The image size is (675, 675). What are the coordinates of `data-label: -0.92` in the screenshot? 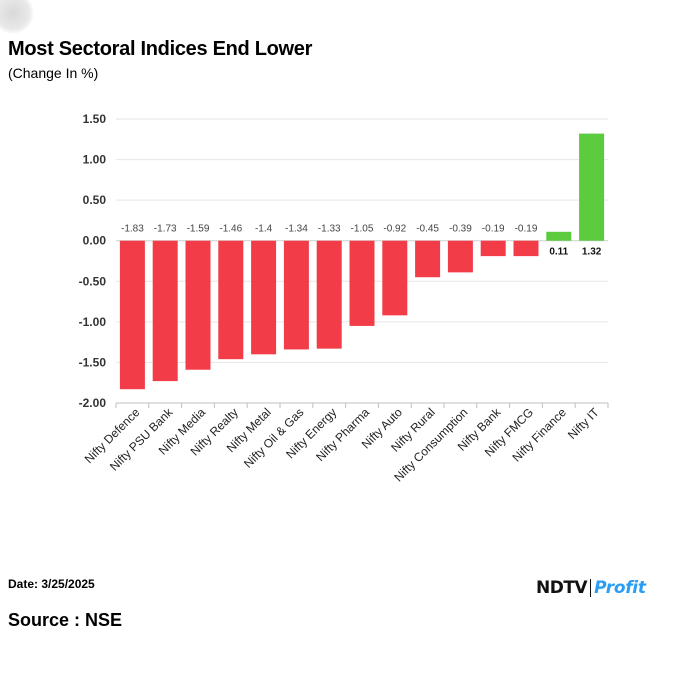 It's located at (394, 229).